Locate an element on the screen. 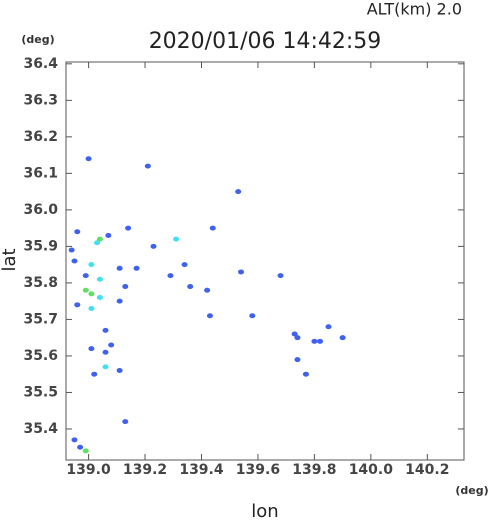 The image size is (490, 521). x-tick-label: 140.0 is located at coordinates (371, 470).